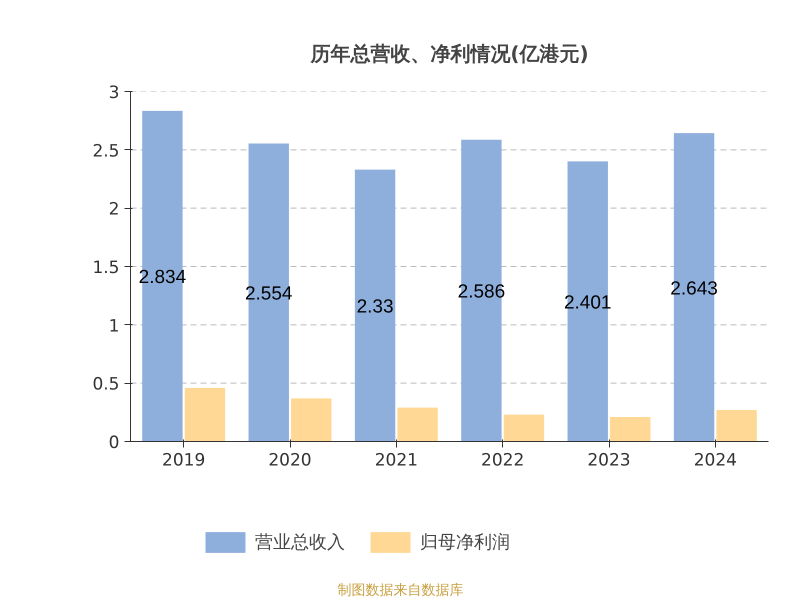 Image resolution: width=800 pixels, height=600 pixels. Describe the element at coordinates (162, 277) in the screenshot. I see `data-label: 2.834` at that location.